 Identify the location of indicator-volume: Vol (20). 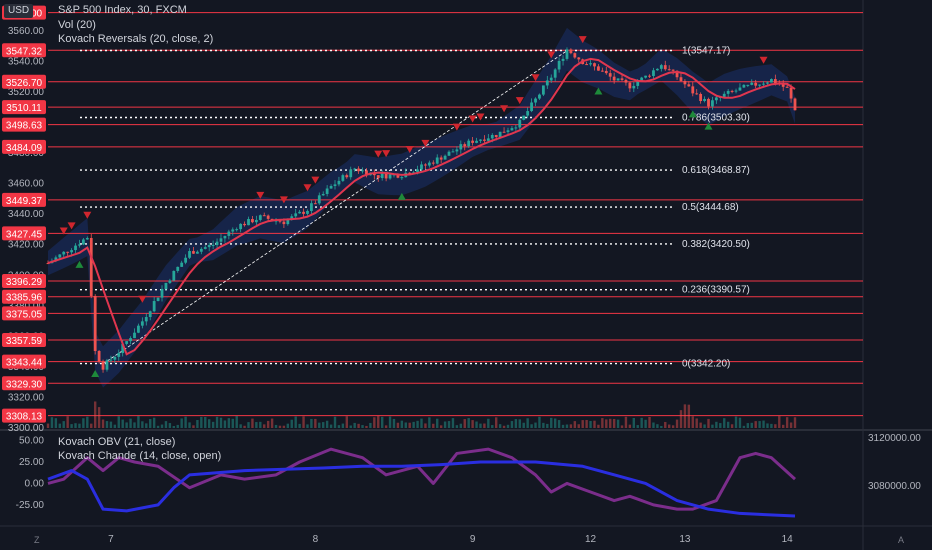
(77, 25).